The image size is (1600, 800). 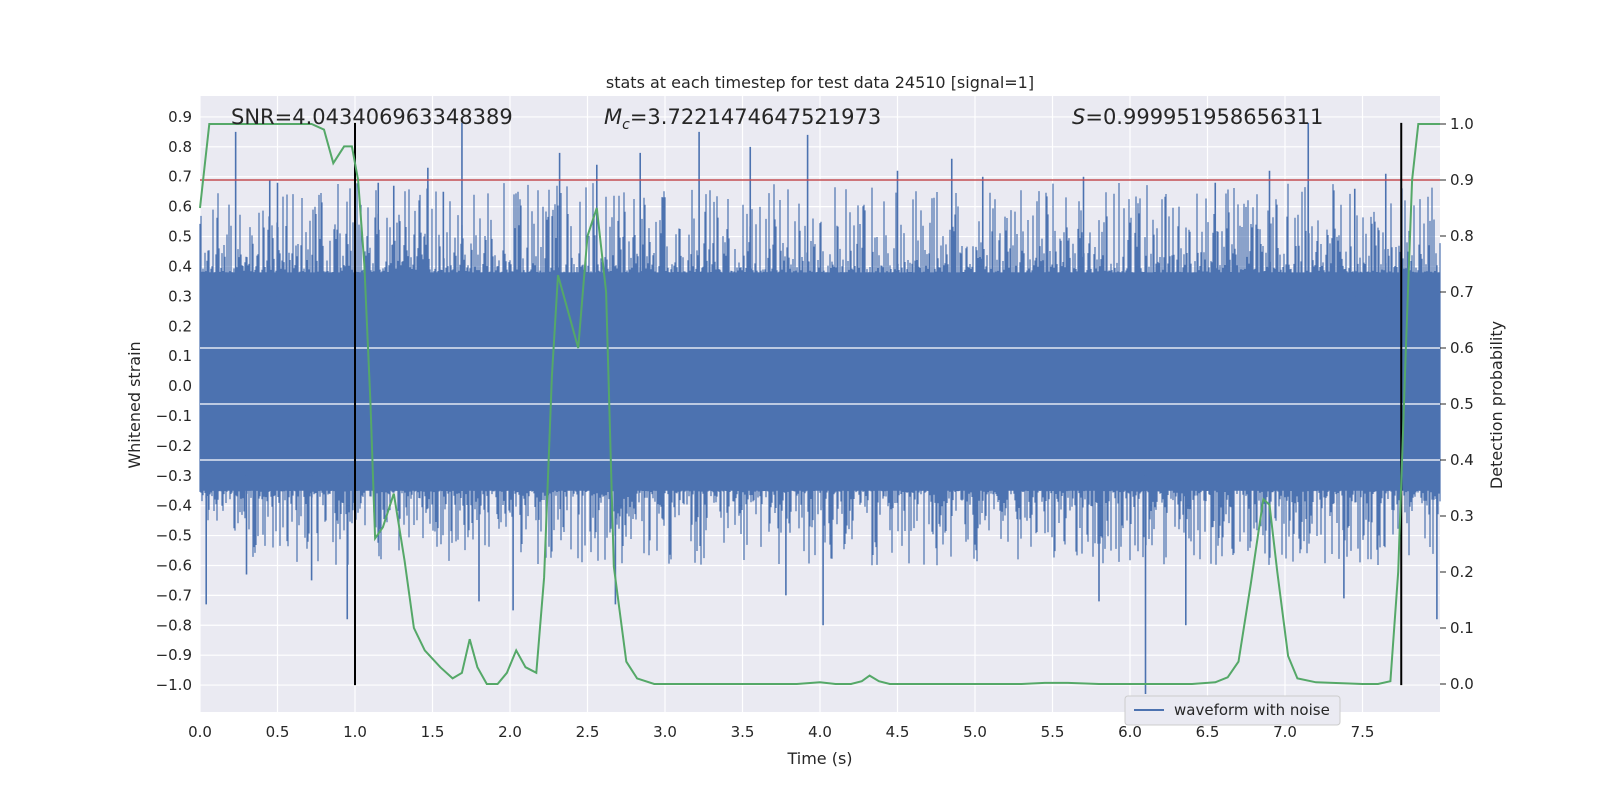 I want to click on y-tick-label: −0.6, so click(x=174, y=565).